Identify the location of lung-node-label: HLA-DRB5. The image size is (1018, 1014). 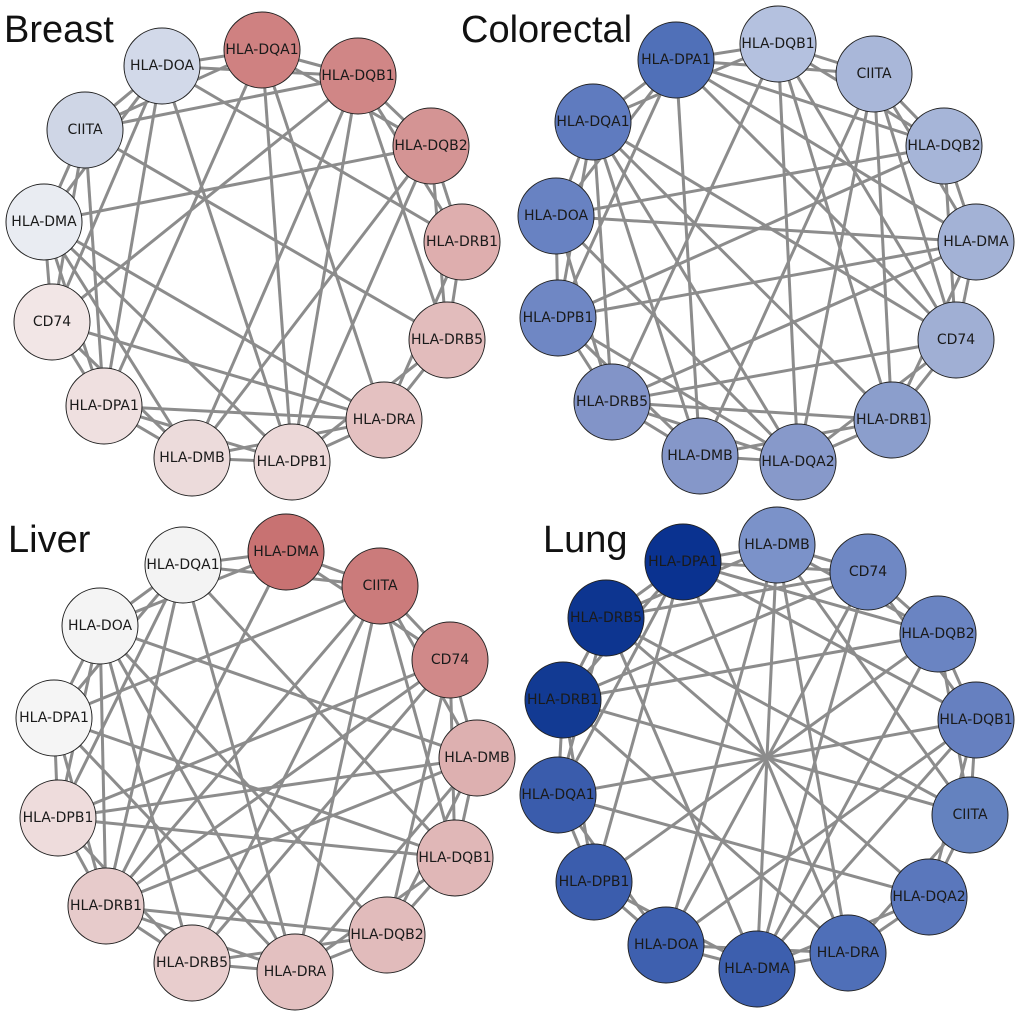
(606, 618).